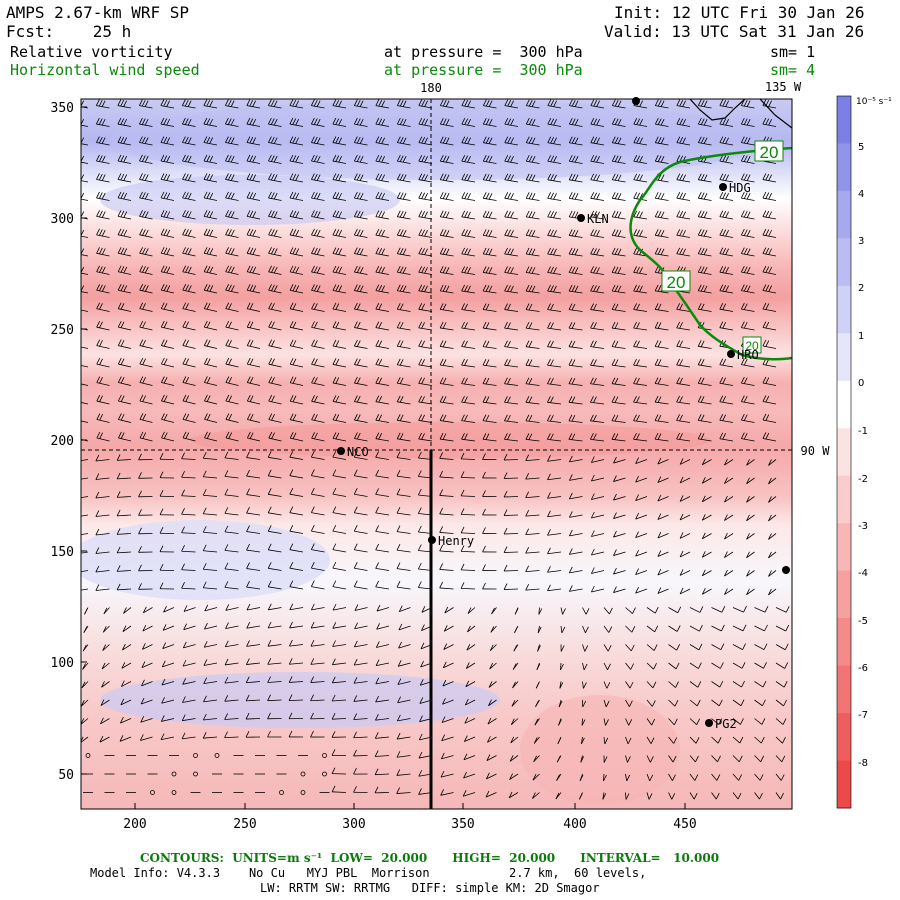 This screenshot has width=900, height=900. Describe the element at coordinates (62, 552) in the screenshot. I see `y-tick-label: 150` at that location.